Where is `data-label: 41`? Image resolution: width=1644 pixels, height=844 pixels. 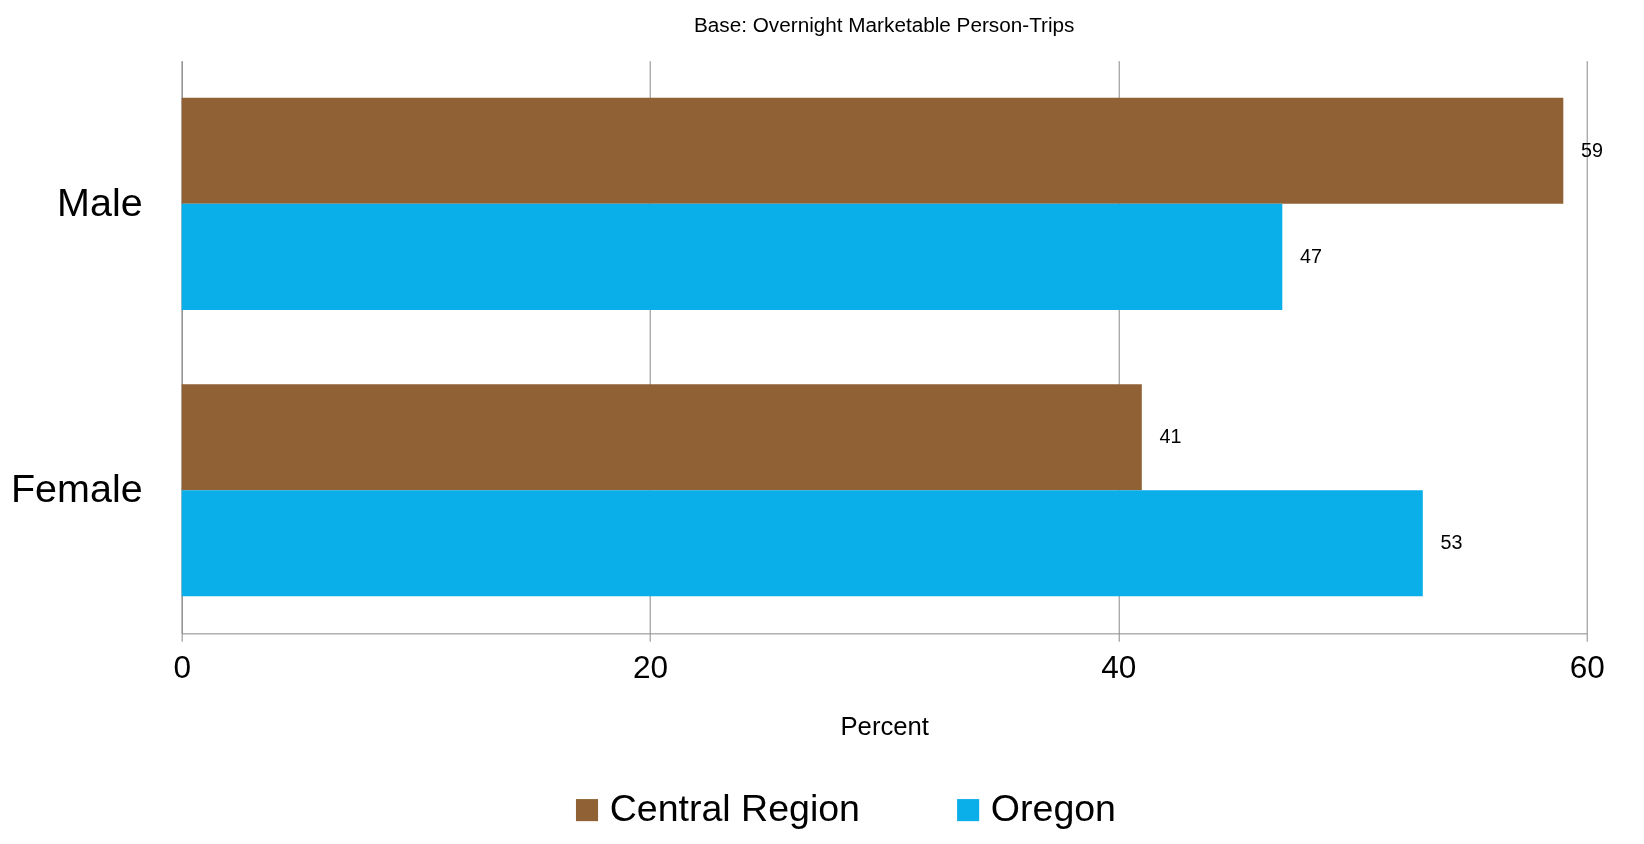 data-label: 41 is located at coordinates (1170, 436).